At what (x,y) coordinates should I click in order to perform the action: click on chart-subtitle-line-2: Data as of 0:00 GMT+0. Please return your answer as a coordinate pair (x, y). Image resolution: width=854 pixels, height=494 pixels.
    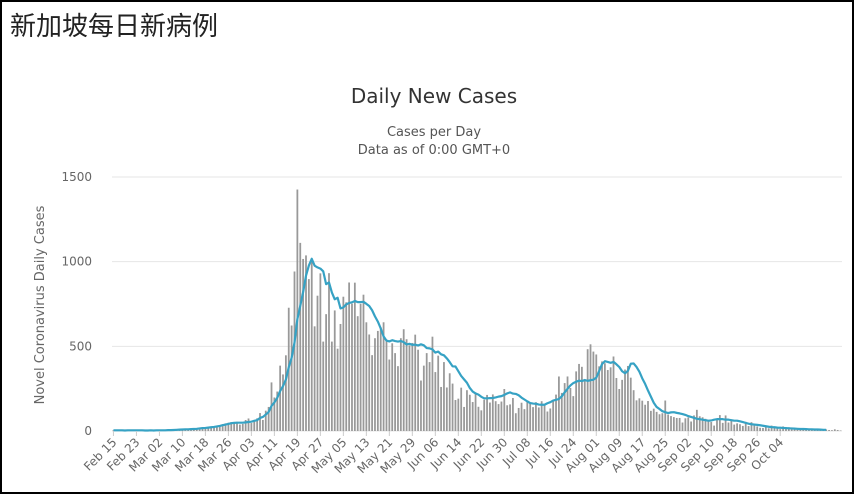
    Looking at the image, I should click on (434, 150).